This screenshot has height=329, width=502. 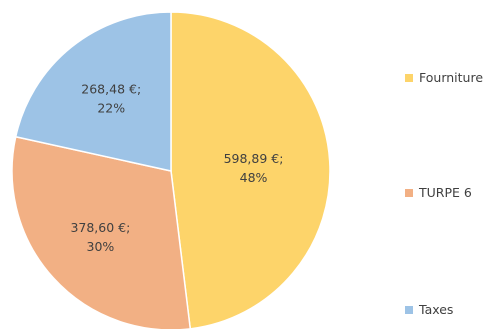 What do you see at coordinates (254, 177) in the screenshot?
I see `data-label-percent: 48%` at bounding box center [254, 177].